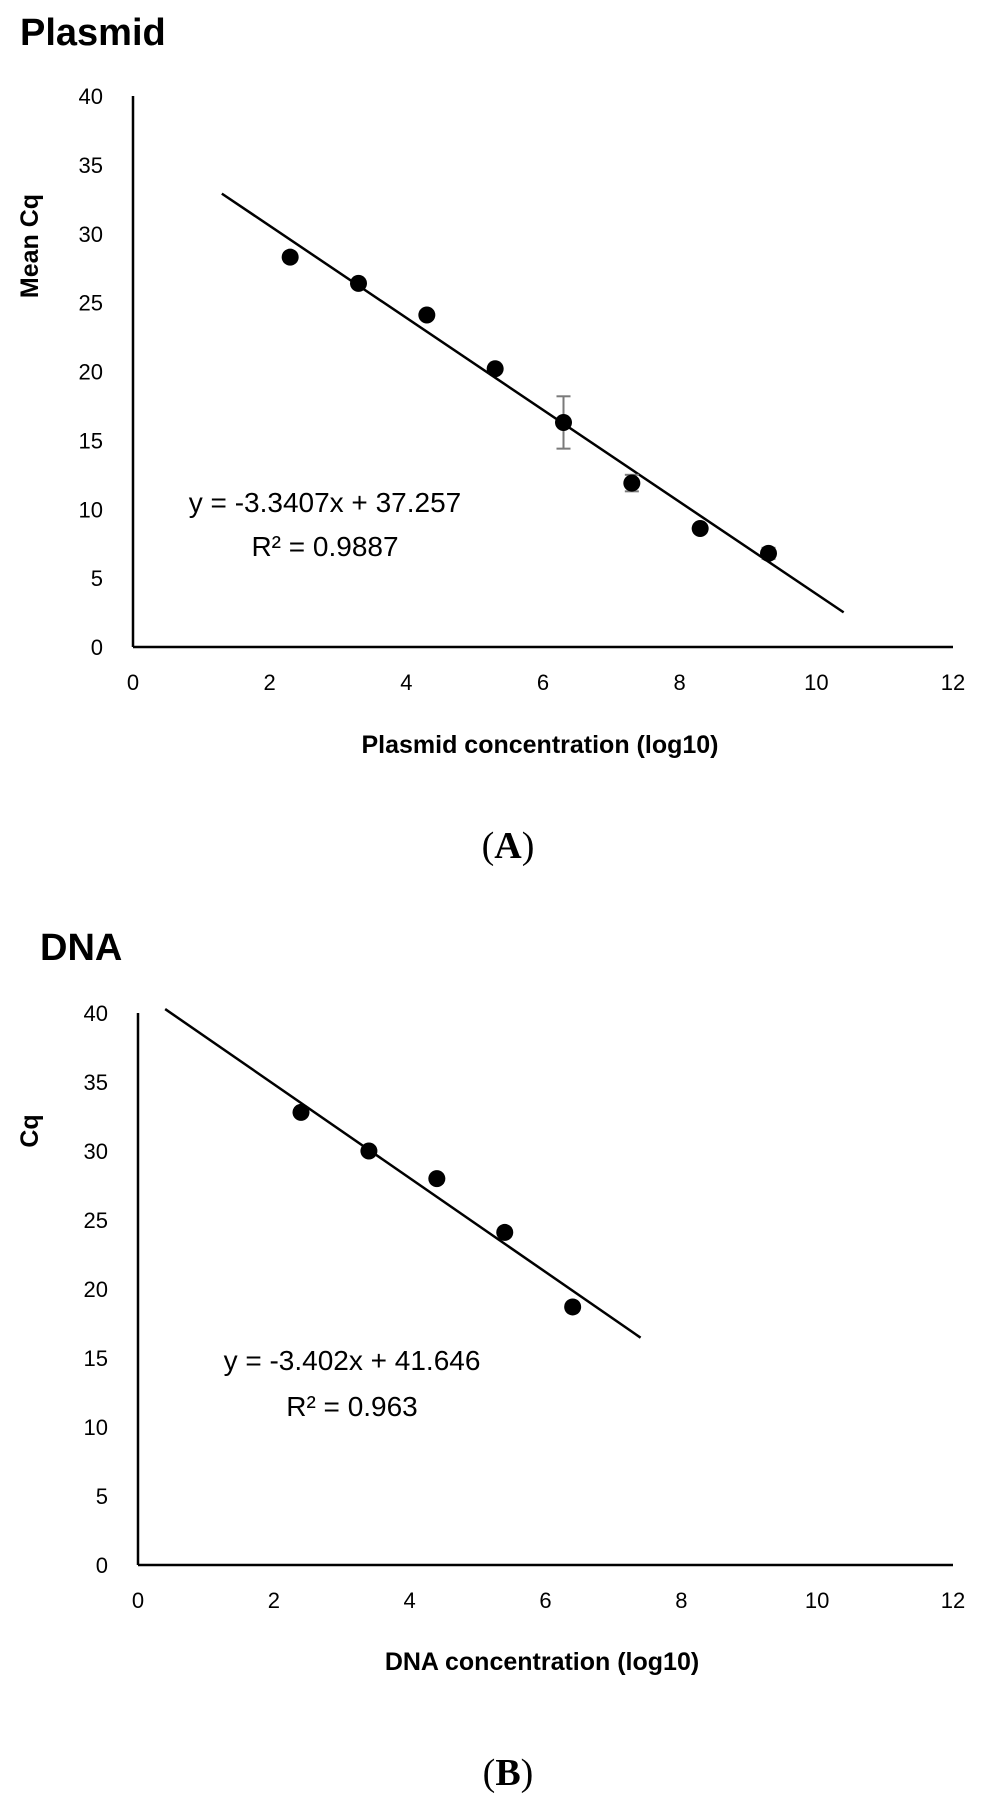 This screenshot has height=1809, width=985. Describe the element at coordinates (30, 1130) in the screenshot. I see `y-axis-title-dna: Cq` at that location.